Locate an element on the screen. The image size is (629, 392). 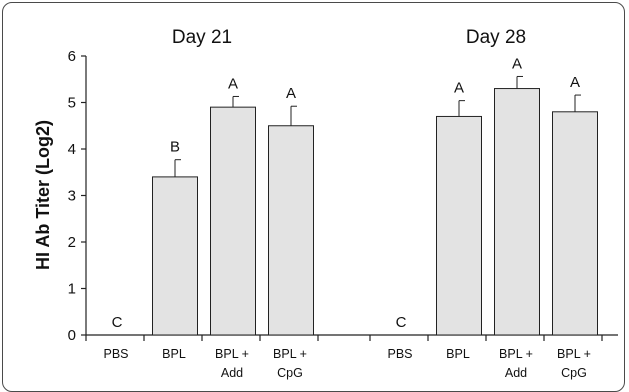
significance-letter: B is located at coordinates (175, 147).